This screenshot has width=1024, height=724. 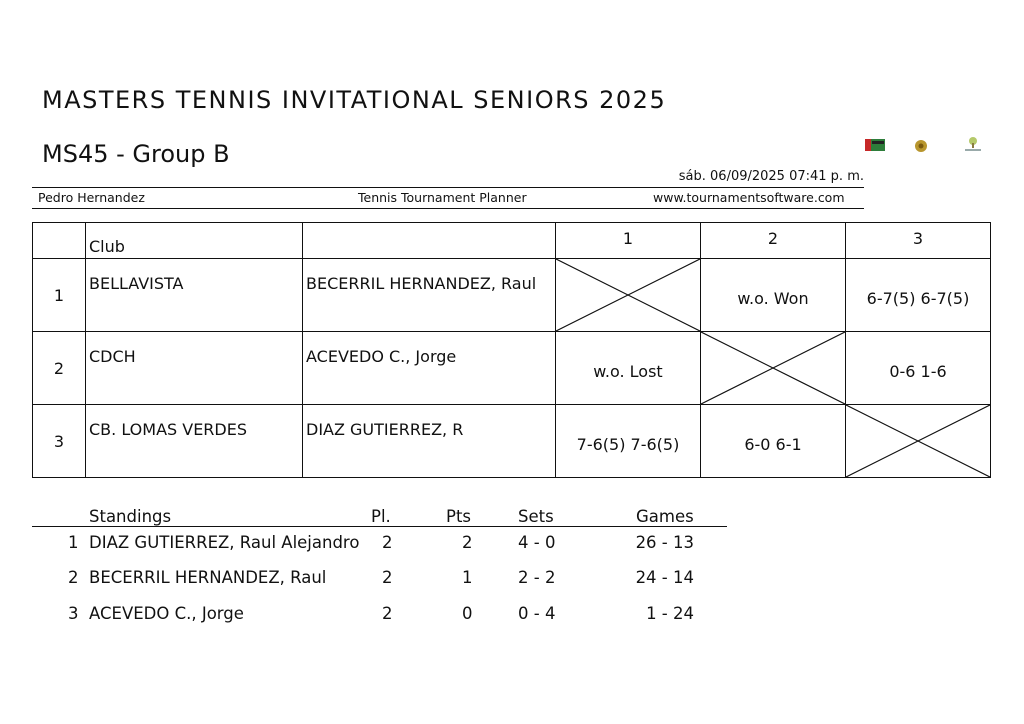 I want to click on seed-cell: 1, so click(x=59, y=295).